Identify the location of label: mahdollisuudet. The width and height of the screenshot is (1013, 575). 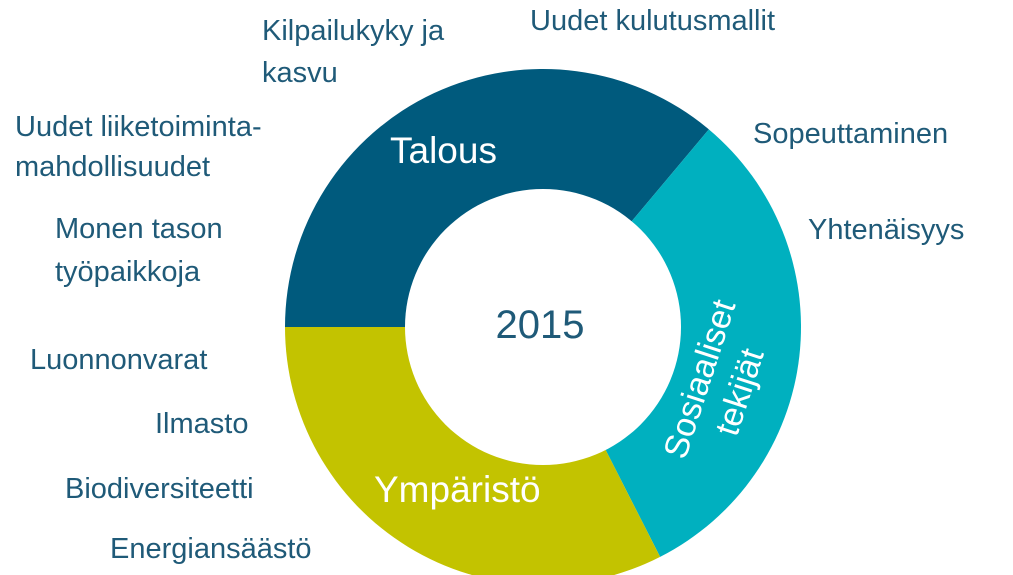
(112, 167).